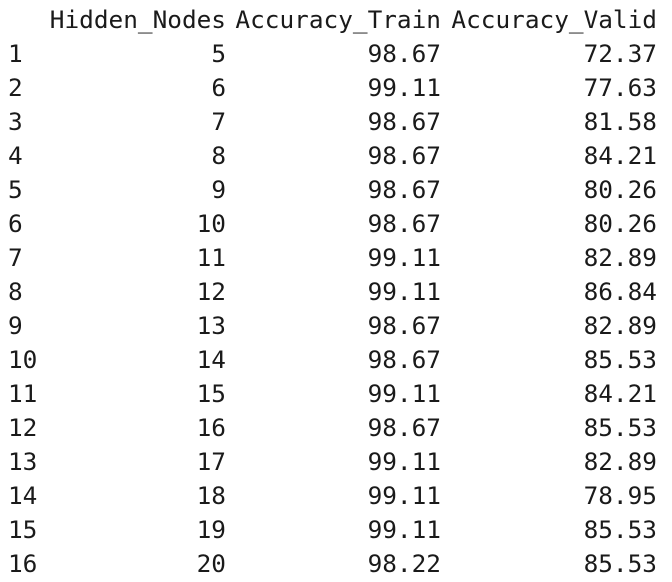  Describe the element at coordinates (15, 291) in the screenshot. I see `row-name: 8` at that location.